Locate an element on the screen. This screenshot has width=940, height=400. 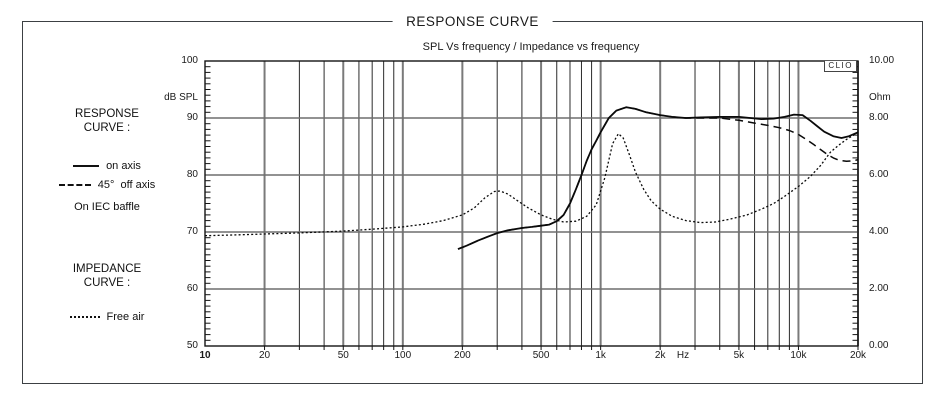
y-left-tick-label: 50 is located at coordinates (192, 345).